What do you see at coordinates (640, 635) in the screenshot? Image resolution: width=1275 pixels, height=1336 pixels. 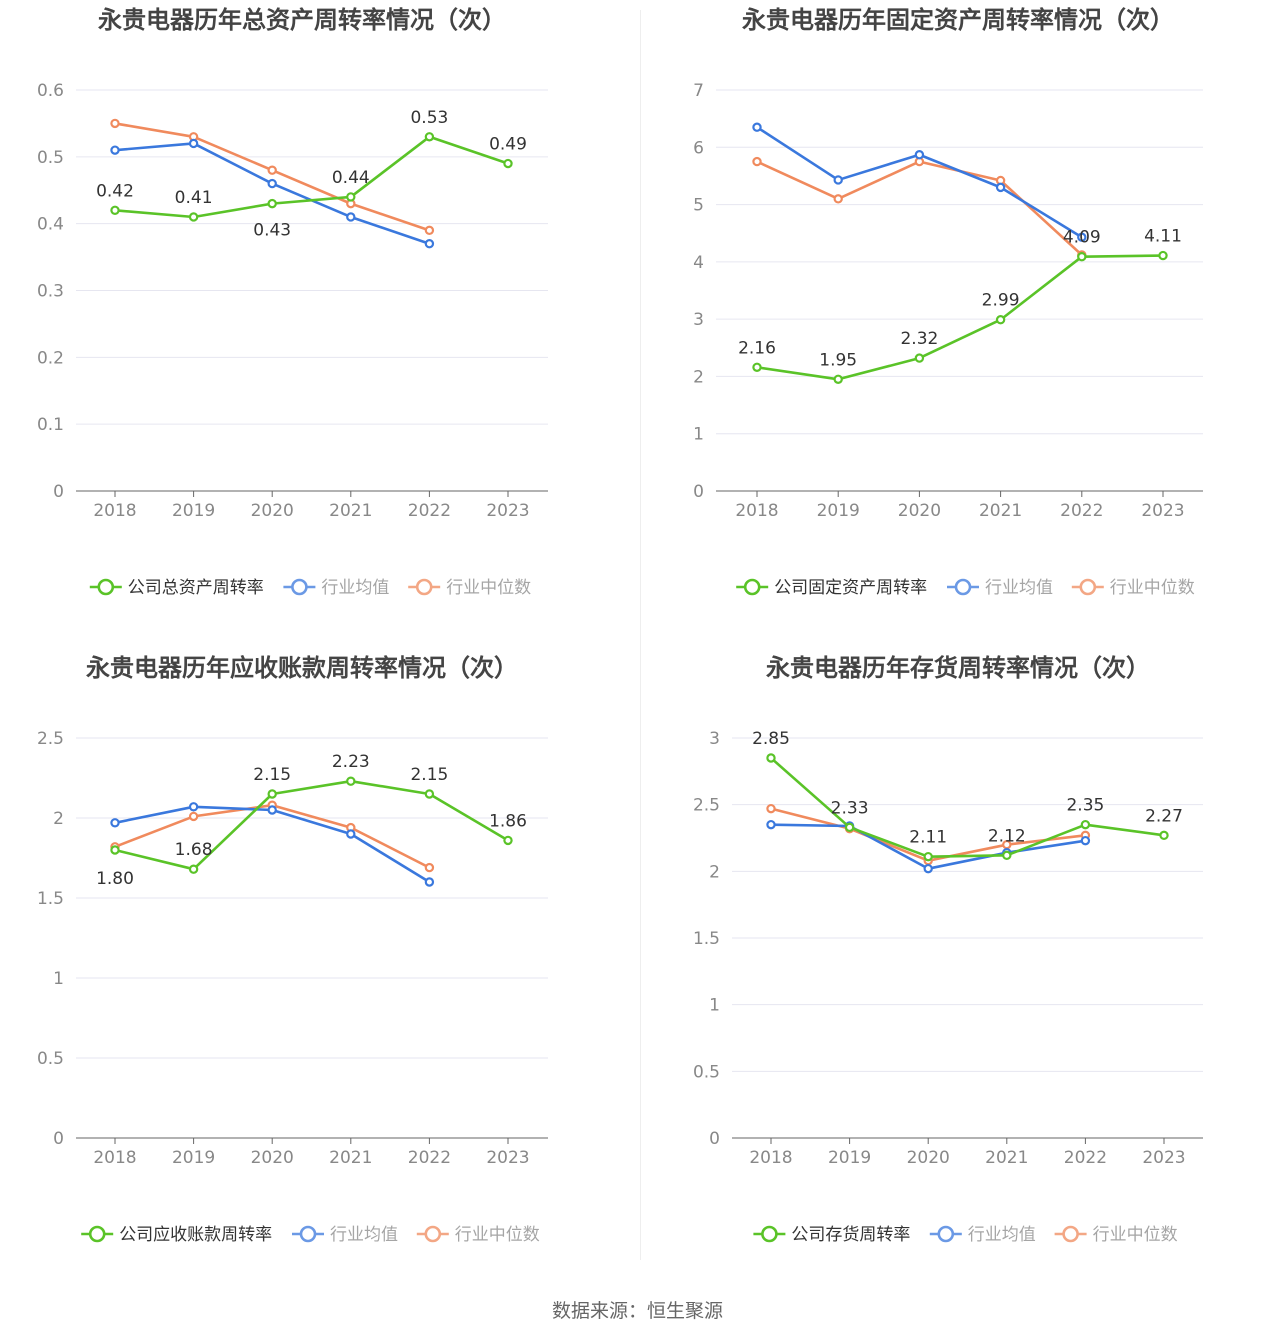 I see `panel-divider` at bounding box center [640, 635].